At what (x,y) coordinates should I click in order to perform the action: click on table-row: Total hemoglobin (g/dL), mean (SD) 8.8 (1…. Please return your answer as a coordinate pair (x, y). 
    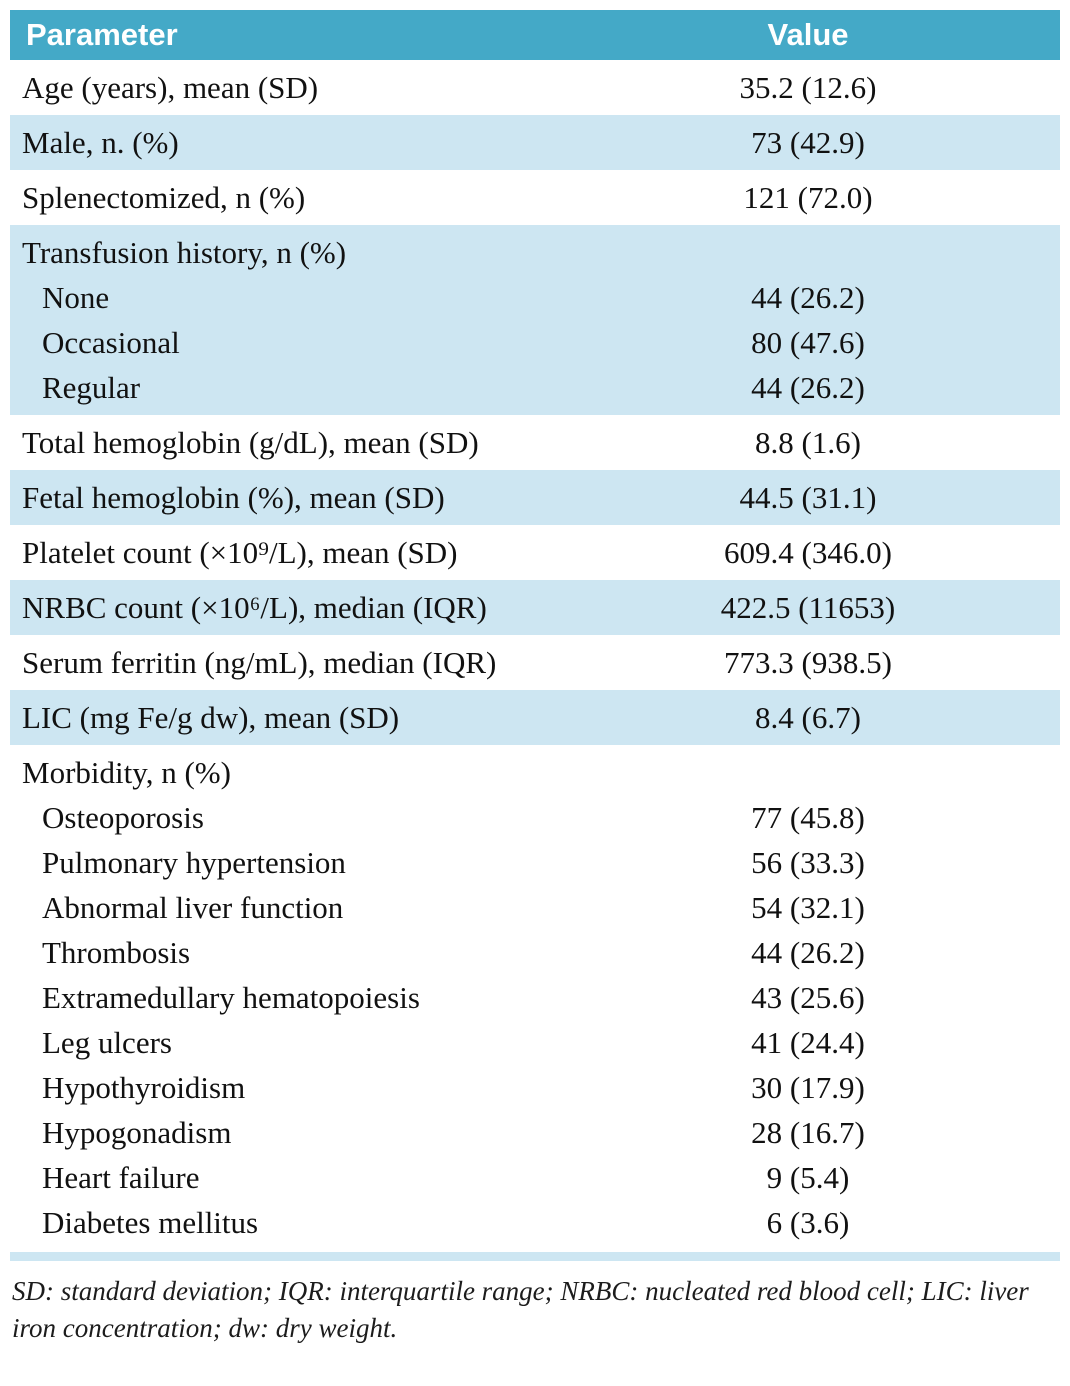
    Looking at the image, I should click on (535, 442).